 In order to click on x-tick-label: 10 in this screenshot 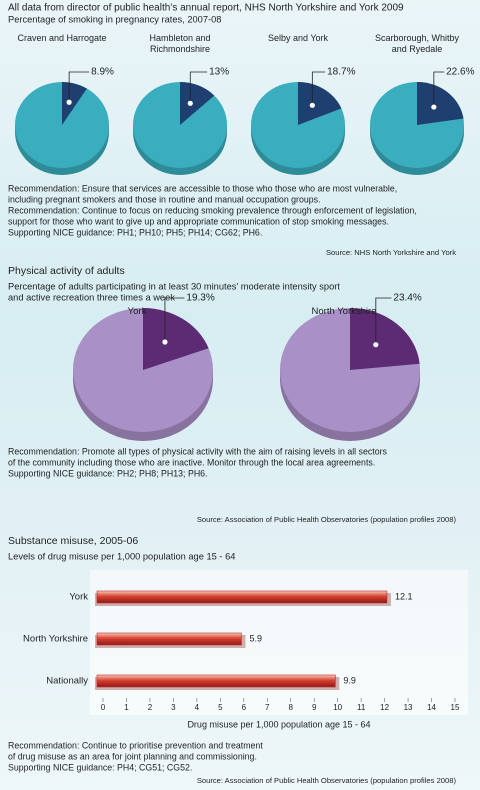, I will do `click(337, 707)`.